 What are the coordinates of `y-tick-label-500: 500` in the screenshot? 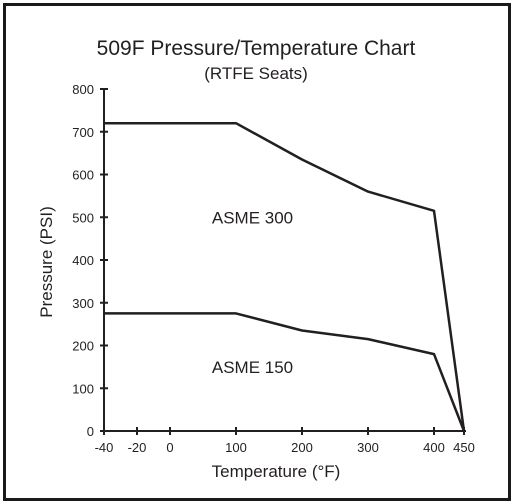 It's located at (83, 217).